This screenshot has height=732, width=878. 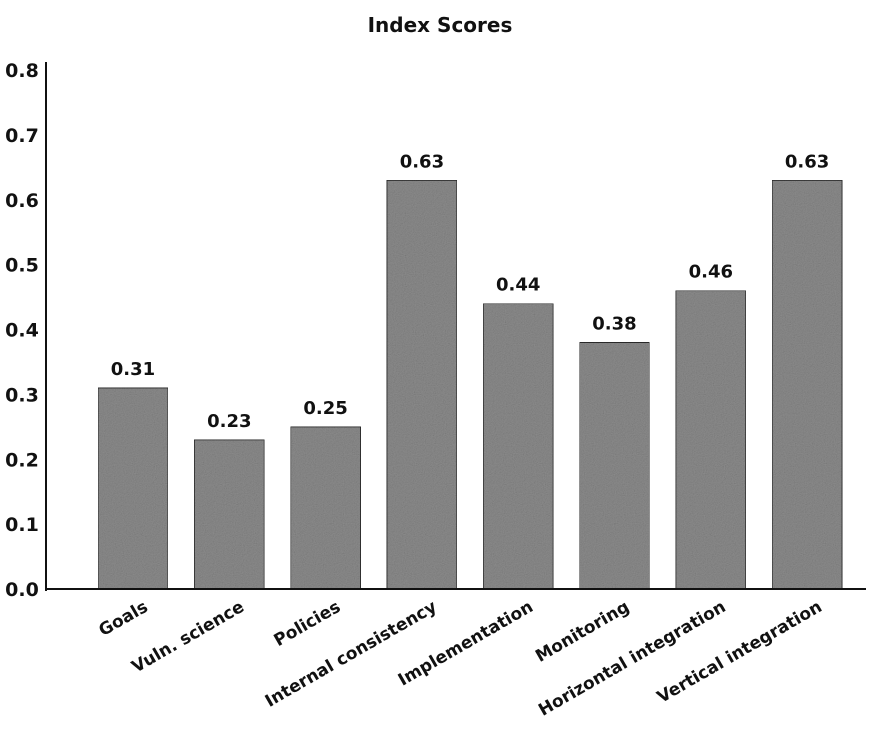 I want to click on category-label: Internal consistency, so click(x=351, y=654).